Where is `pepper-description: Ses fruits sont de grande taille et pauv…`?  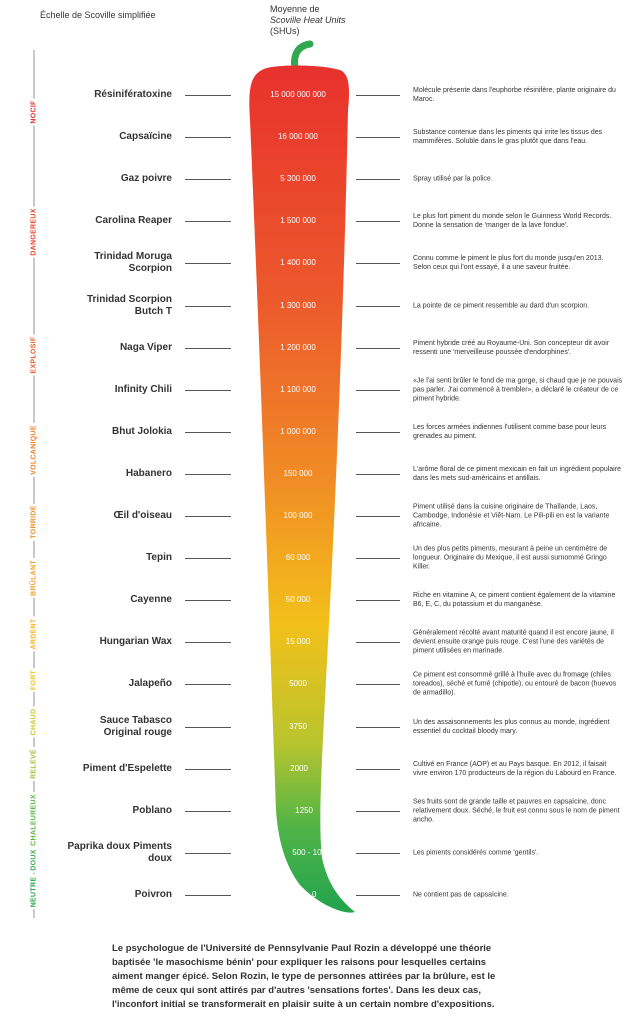 pepper-description: Ses fruits sont de grande taille et pauv… is located at coordinates (516, 811).